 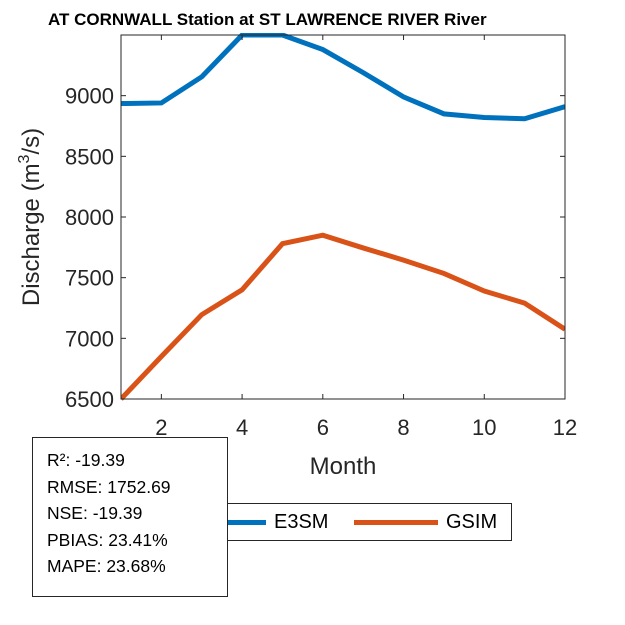 I want to click on y-tick-label: 6500, so click(x=89, y=399).